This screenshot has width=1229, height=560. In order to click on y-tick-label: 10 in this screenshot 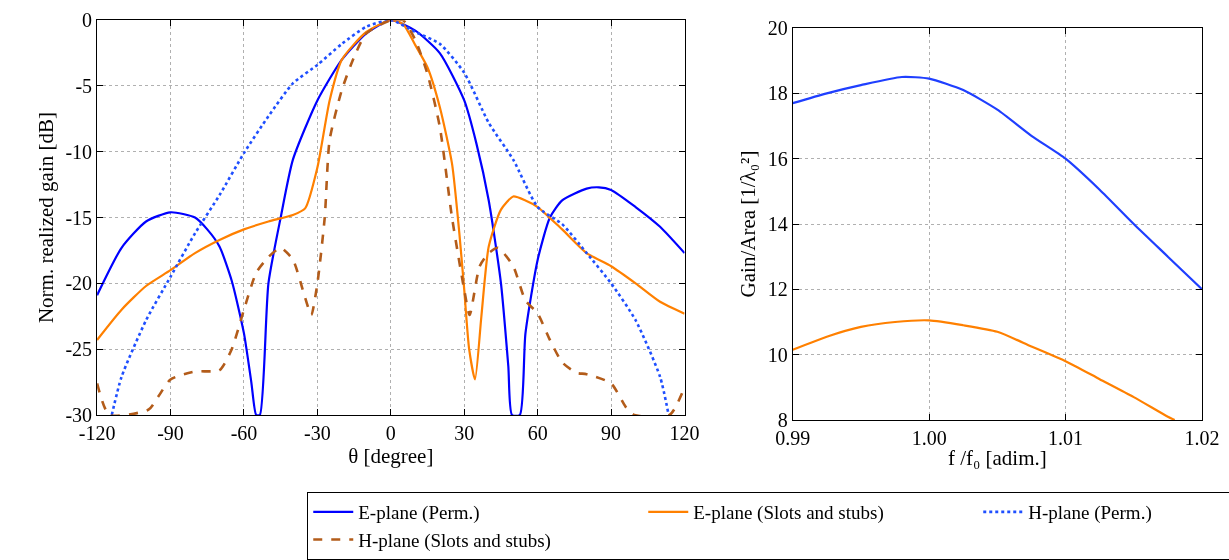, I will do `click(777, 354)`.